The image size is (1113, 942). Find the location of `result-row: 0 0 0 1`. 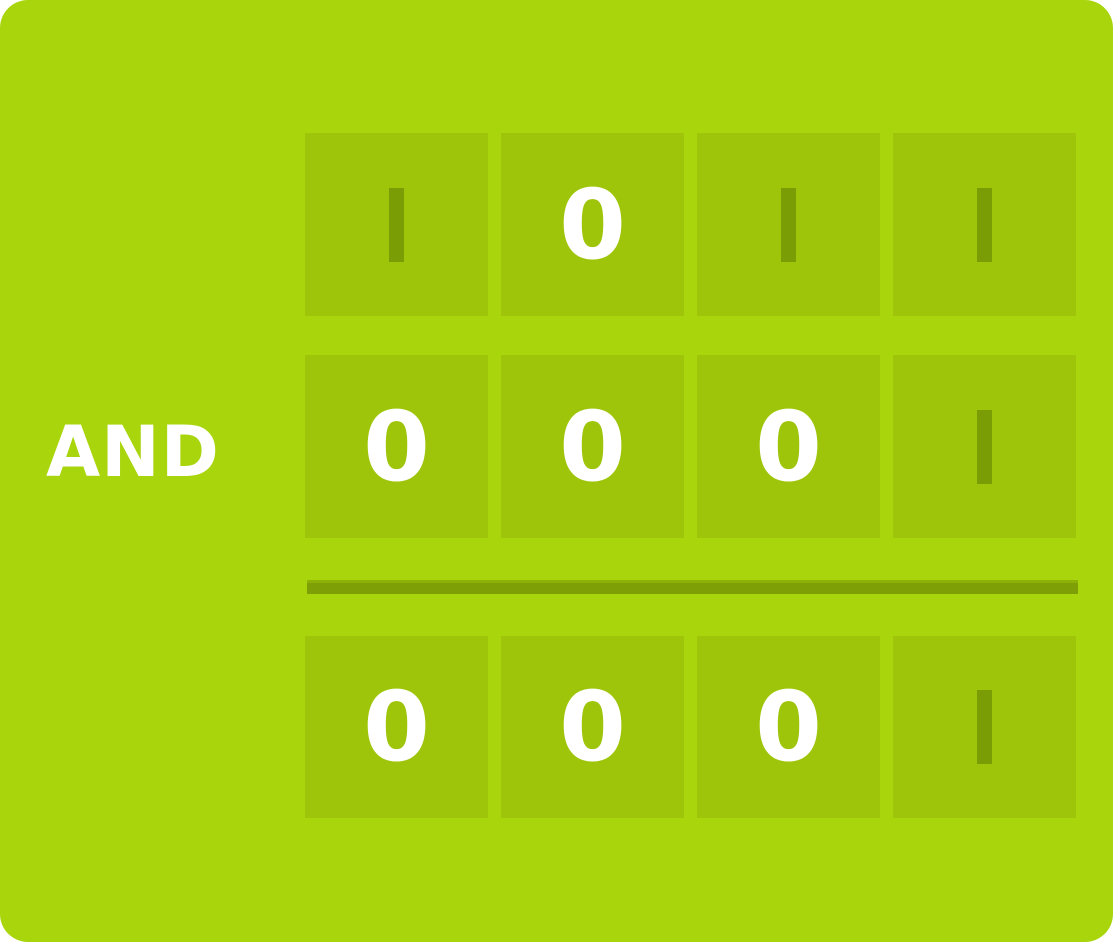

result-row: 0 0 0 1 is located at coordinates (690, 727).